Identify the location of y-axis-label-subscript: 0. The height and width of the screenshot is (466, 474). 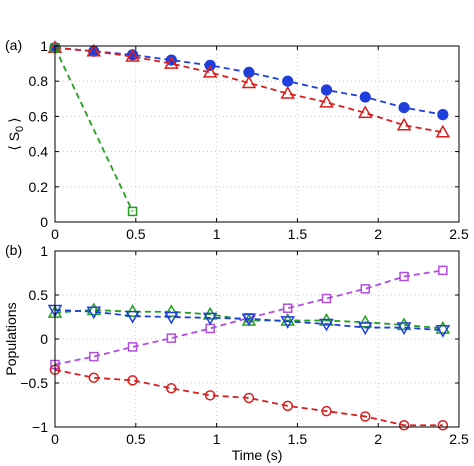
(20, 129).